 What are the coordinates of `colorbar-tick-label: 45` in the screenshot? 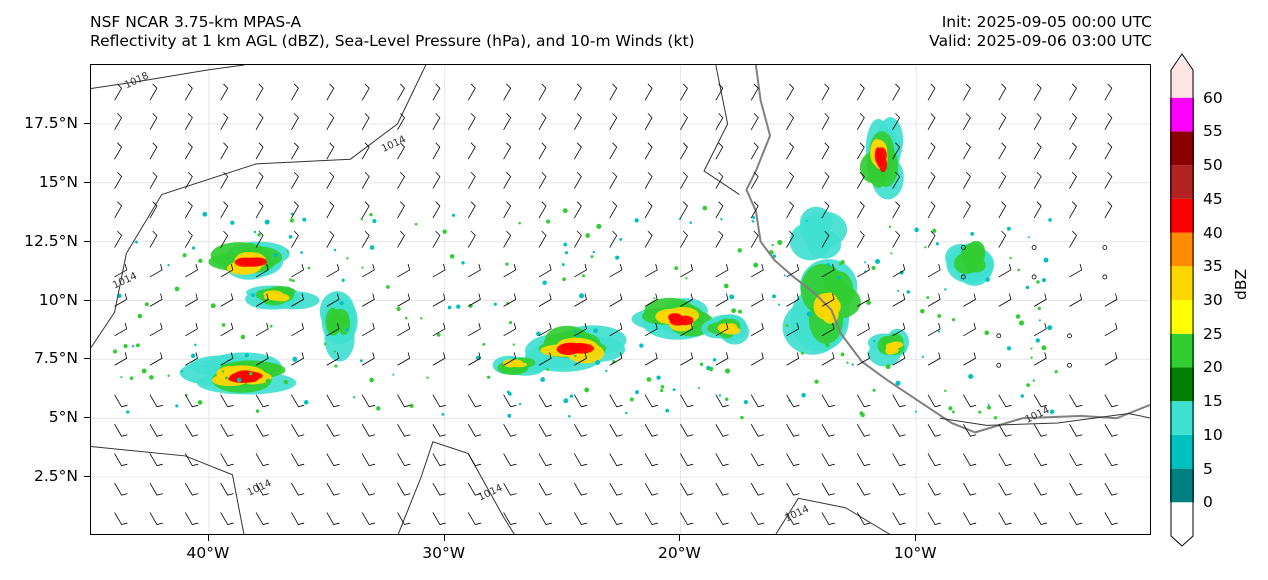 It's located at (1213, 198).